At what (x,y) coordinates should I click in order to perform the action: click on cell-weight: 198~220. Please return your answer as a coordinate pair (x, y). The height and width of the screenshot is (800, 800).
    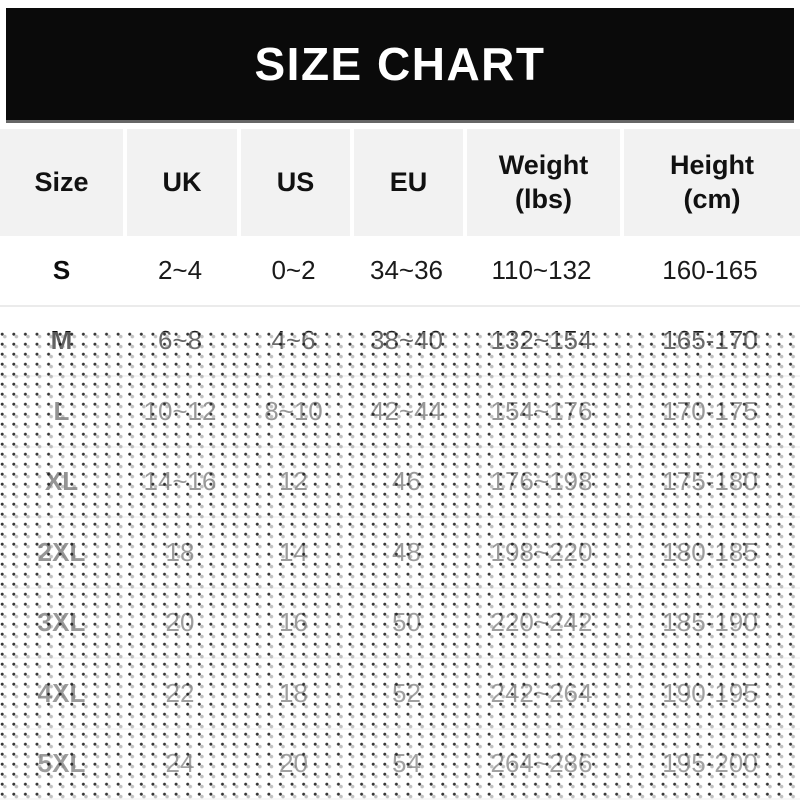
    Looking at the image, I should click on (541, 551).